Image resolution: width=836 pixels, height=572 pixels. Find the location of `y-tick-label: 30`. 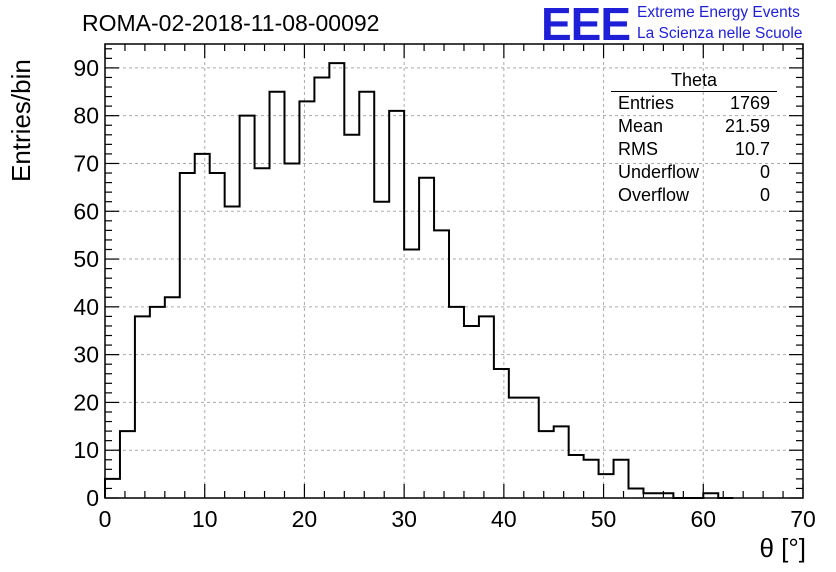

y-tick-label: 30 is located at coordinates (86, 355).